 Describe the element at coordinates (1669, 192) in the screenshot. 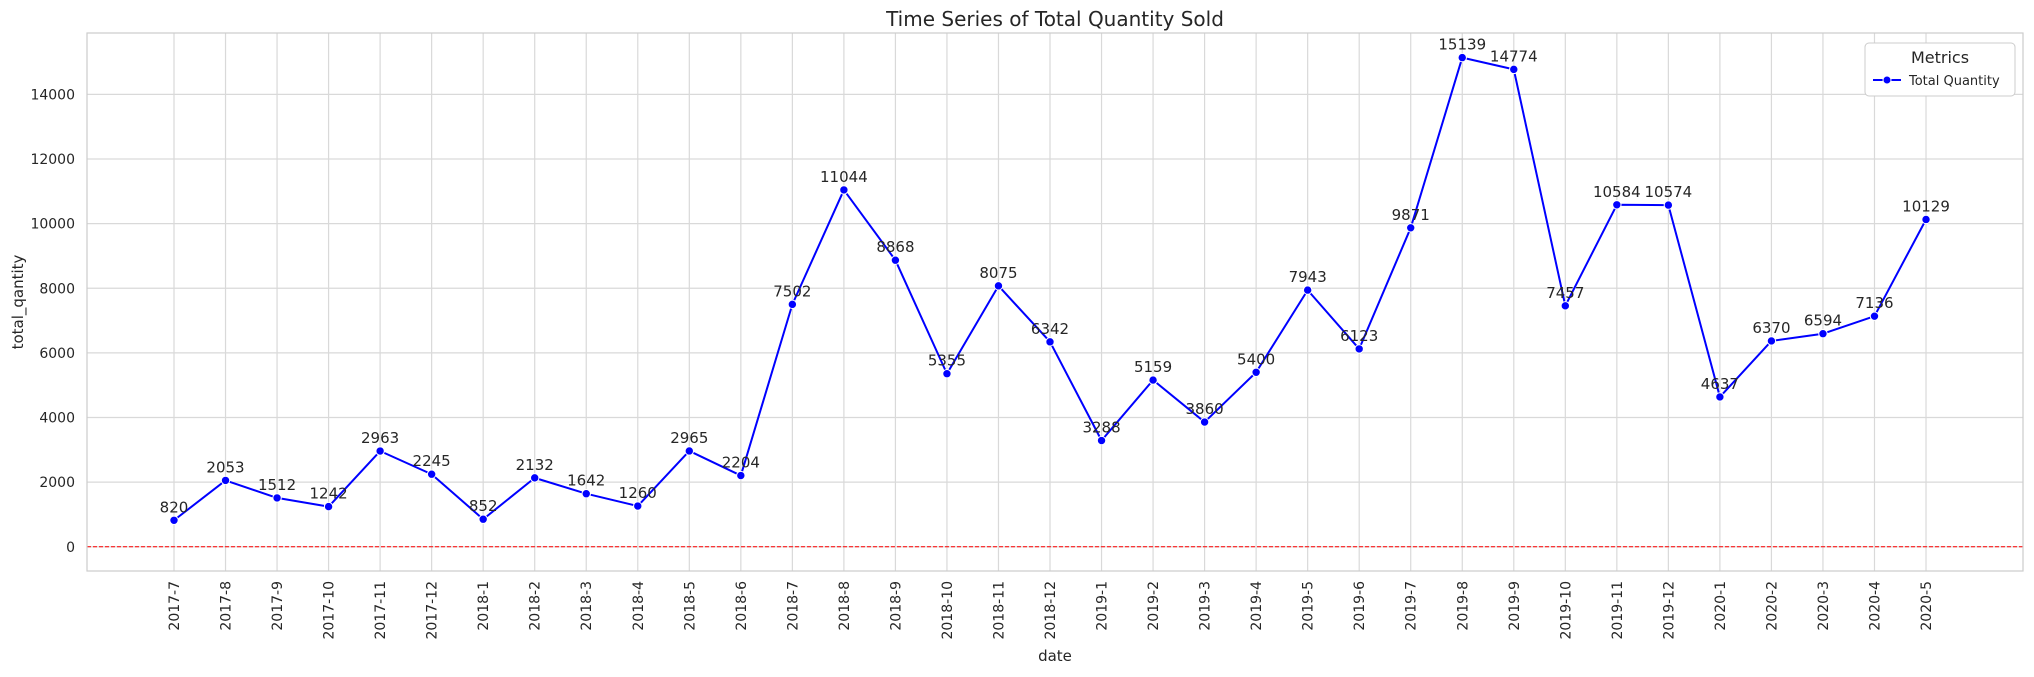

I see `data-label: 10574` at that location.